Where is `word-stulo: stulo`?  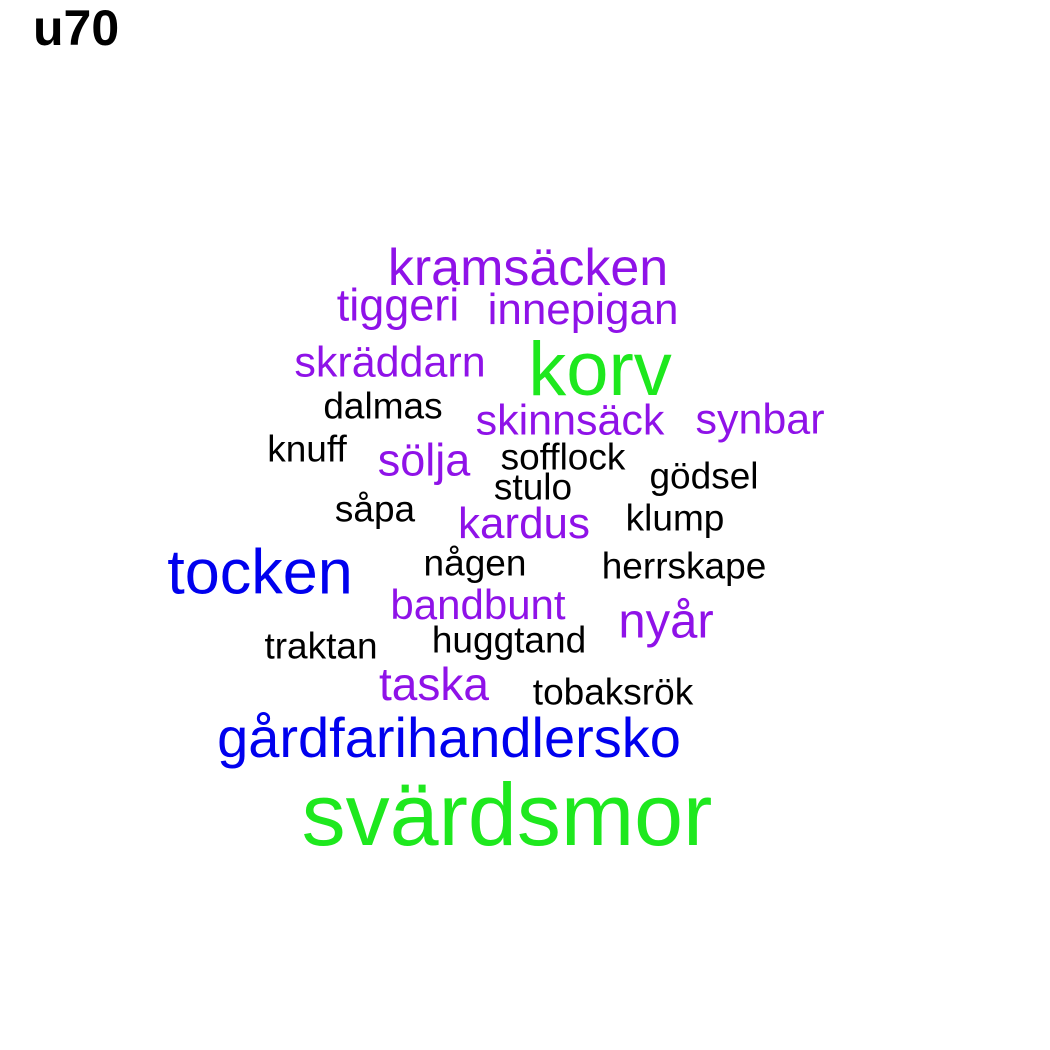
word-stulo: stulo is located at coordinates (533, 487).